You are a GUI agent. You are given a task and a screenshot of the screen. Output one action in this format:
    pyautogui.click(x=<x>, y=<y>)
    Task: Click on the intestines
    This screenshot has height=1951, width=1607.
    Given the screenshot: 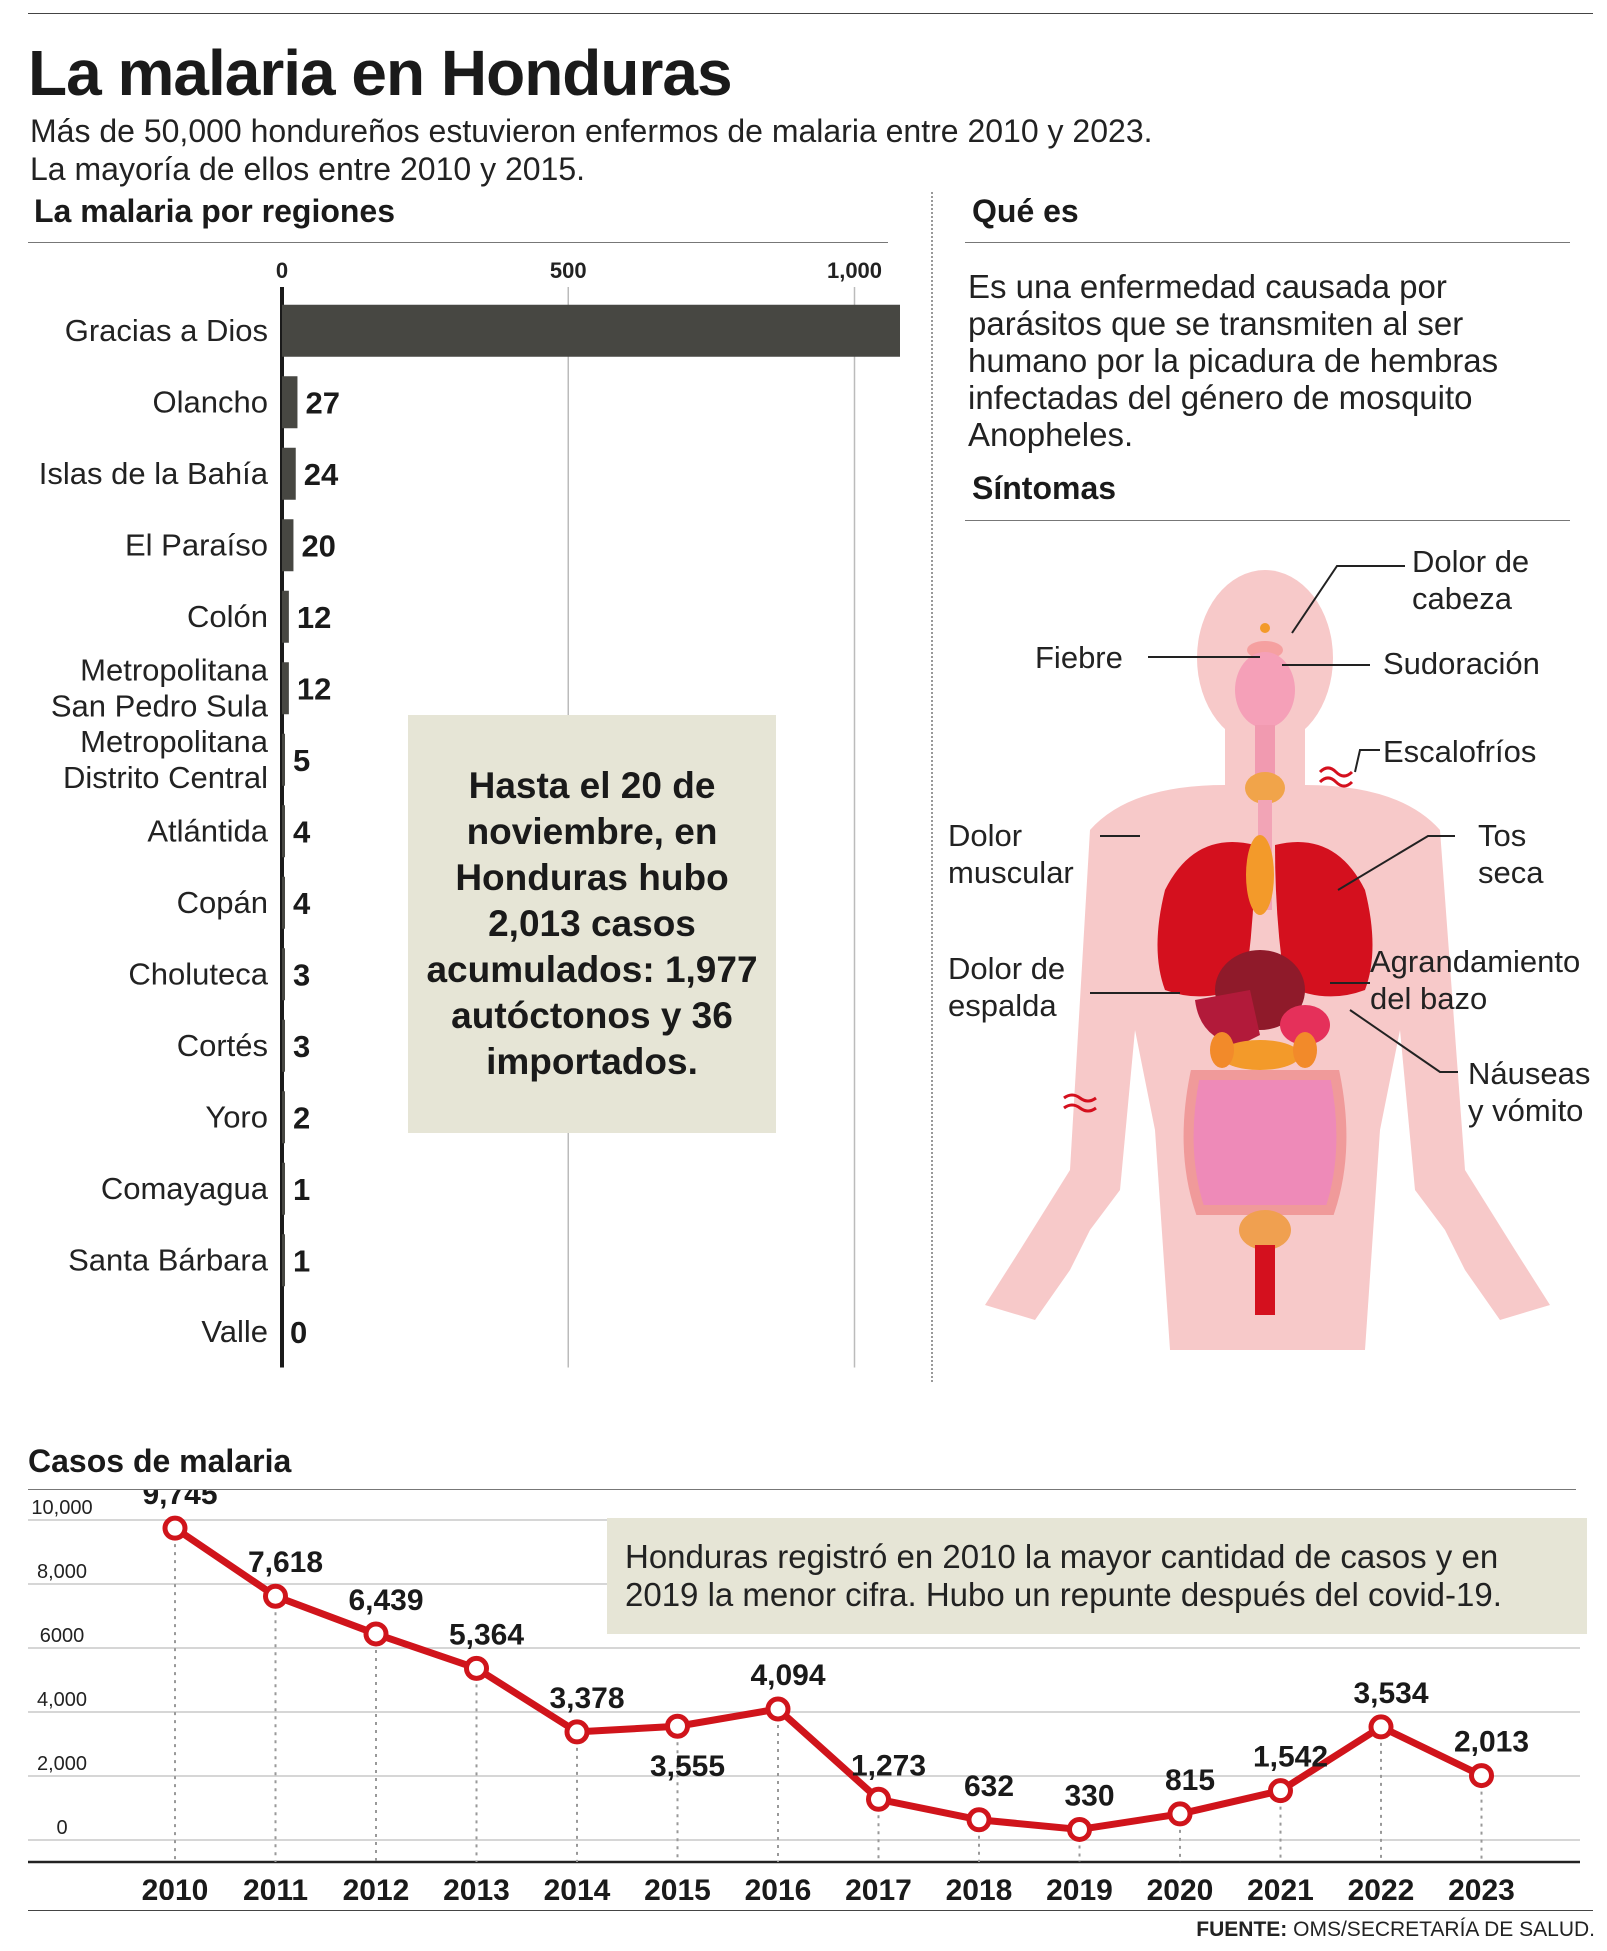 What is the action you would take?
    pyautogui.click(x=1265, y=1142)
    